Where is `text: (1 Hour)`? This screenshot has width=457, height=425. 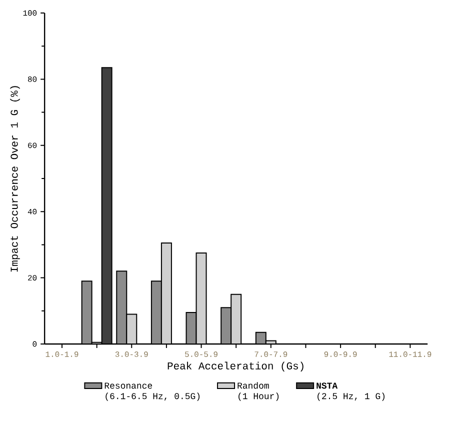 text: (1 Hour) is located at coordinates (258, 396).